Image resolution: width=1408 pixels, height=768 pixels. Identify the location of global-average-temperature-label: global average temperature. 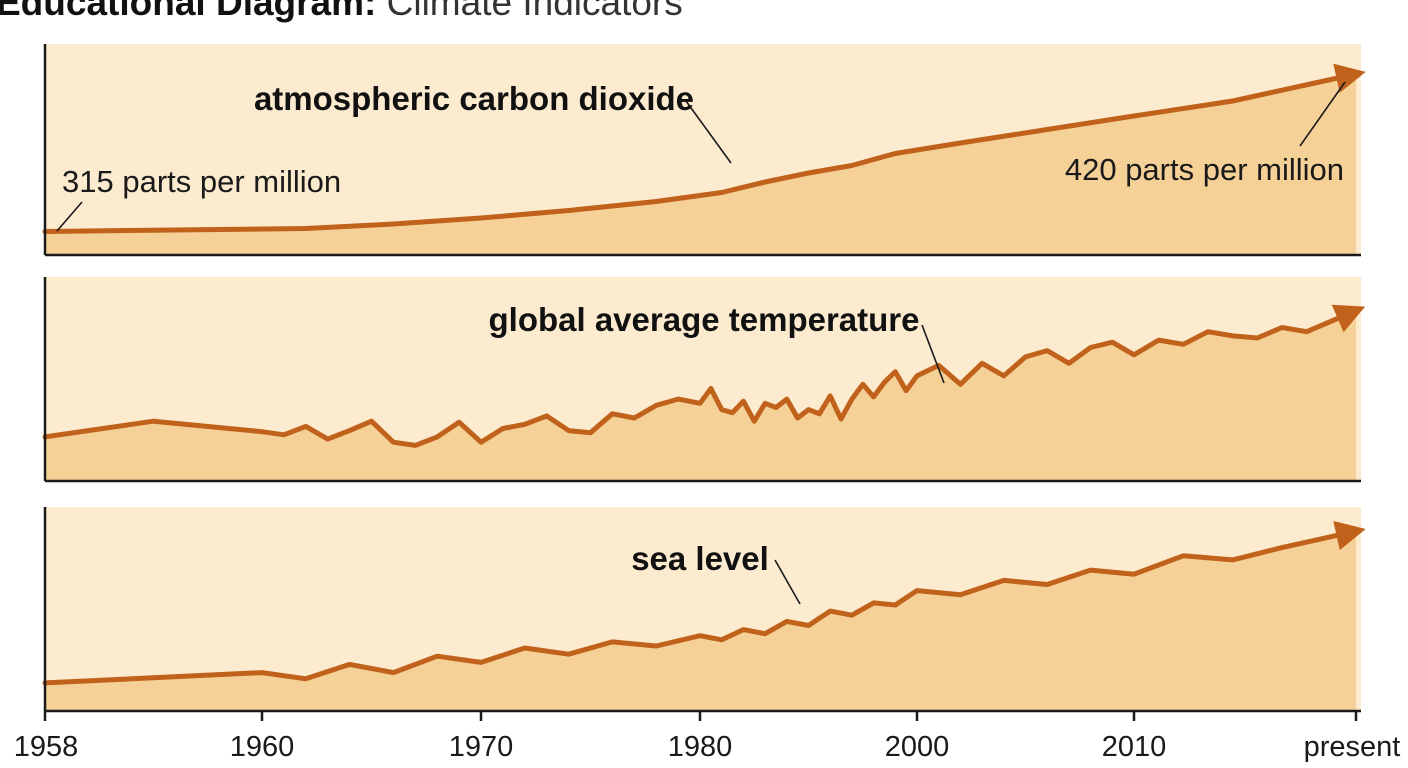
(704, 319).